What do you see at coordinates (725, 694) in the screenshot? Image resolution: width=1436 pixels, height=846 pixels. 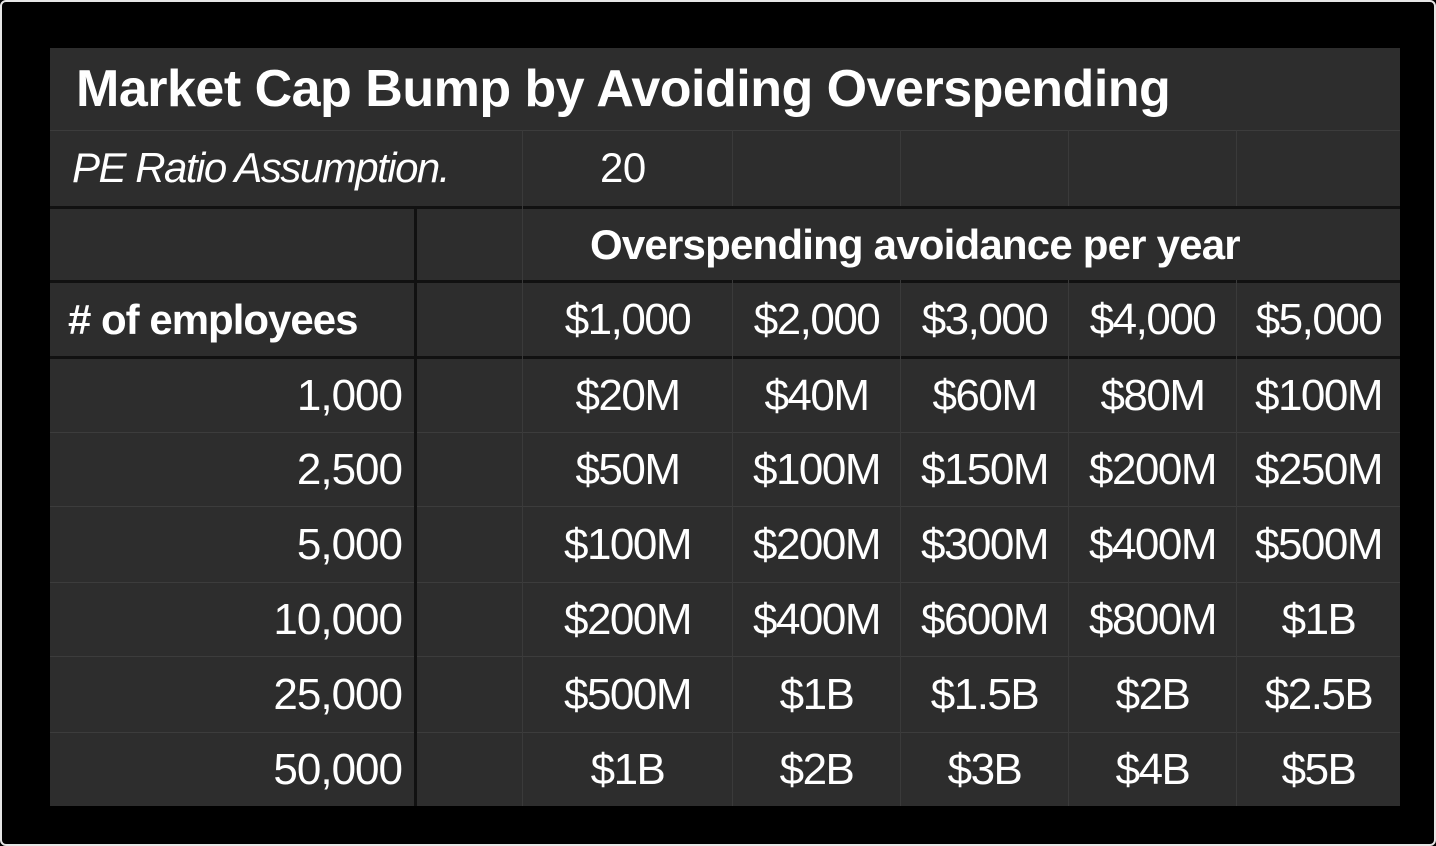 I see `table-row: 25,000 $500M $1B $1.5B $2B $2.5B` at bounding box center [725, 694].